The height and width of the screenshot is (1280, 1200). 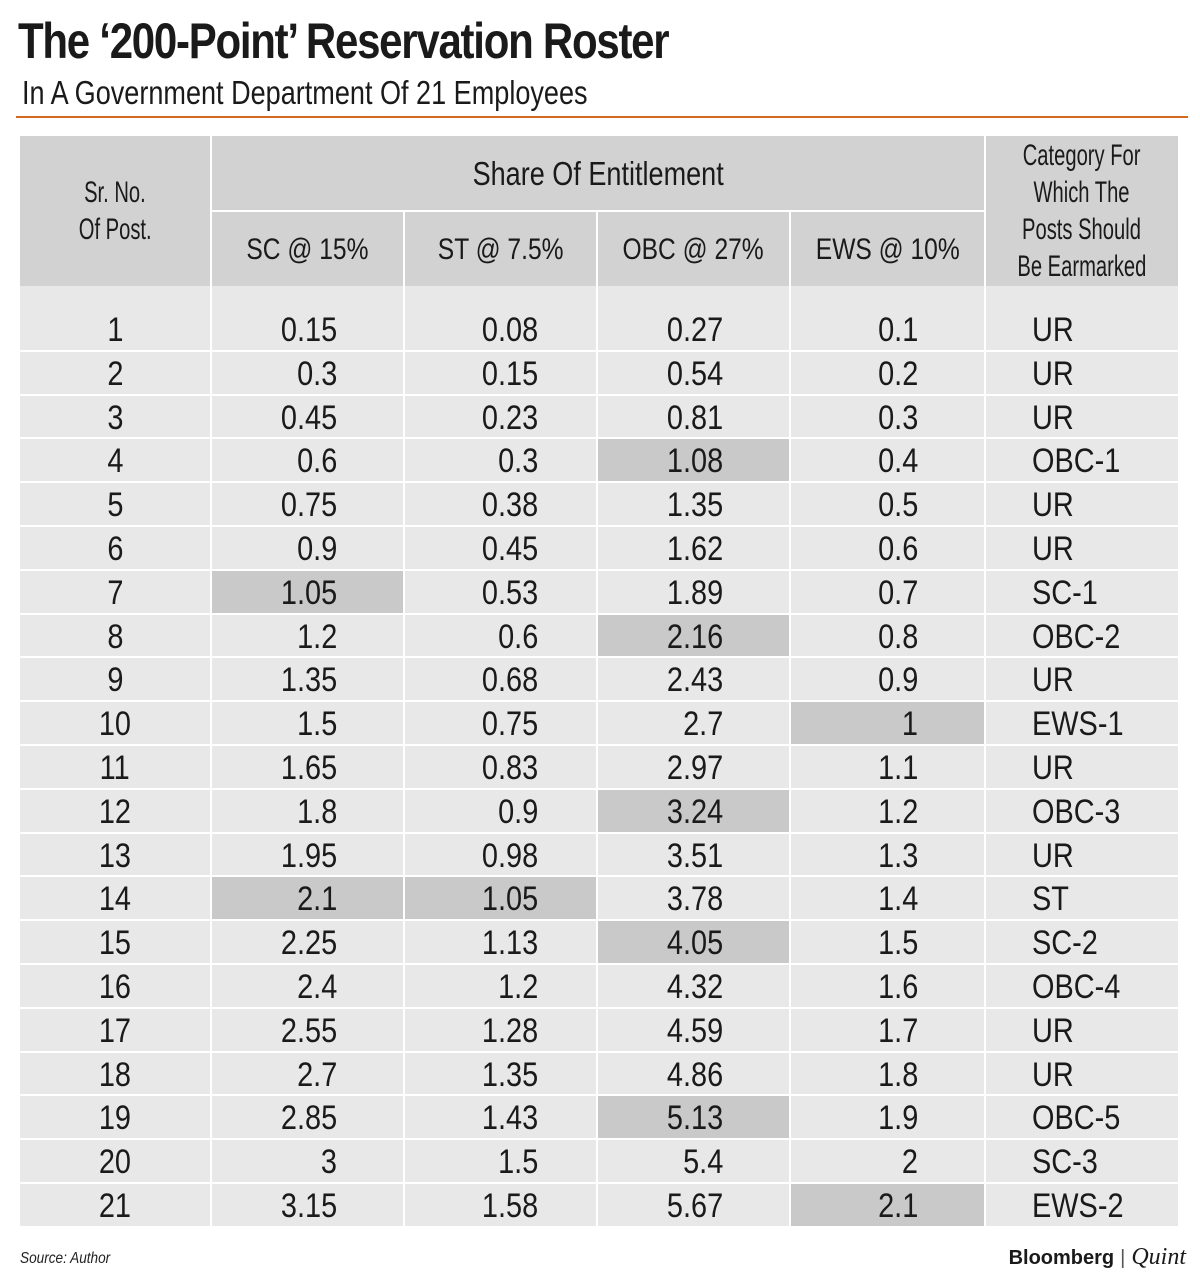 I want to click on header-category-line-2: Which The, so click(x=1082, y=192).